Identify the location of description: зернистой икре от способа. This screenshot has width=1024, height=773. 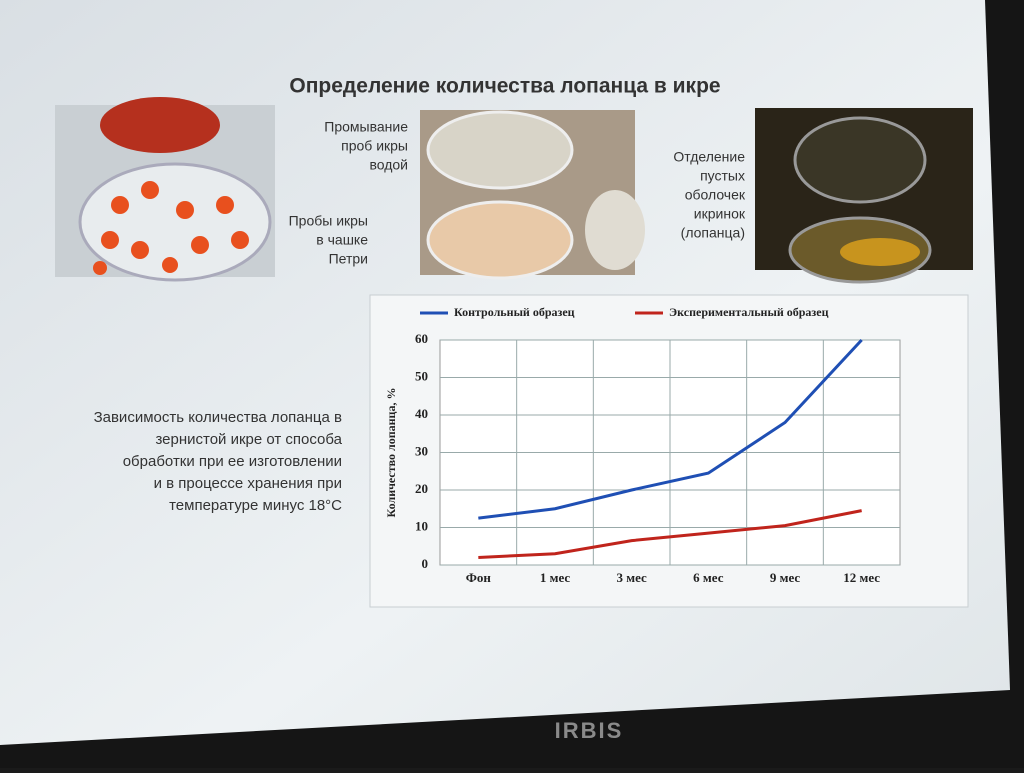
(248, 439).